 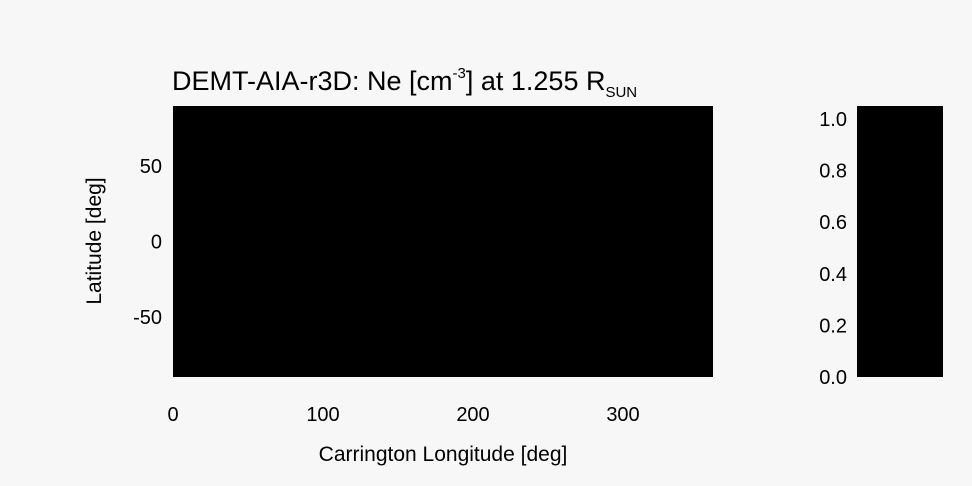 What do you see at coordinates (156, 243) in the screenshot?
I see `y-tick-label: 0` at bounding box center [156, 243].